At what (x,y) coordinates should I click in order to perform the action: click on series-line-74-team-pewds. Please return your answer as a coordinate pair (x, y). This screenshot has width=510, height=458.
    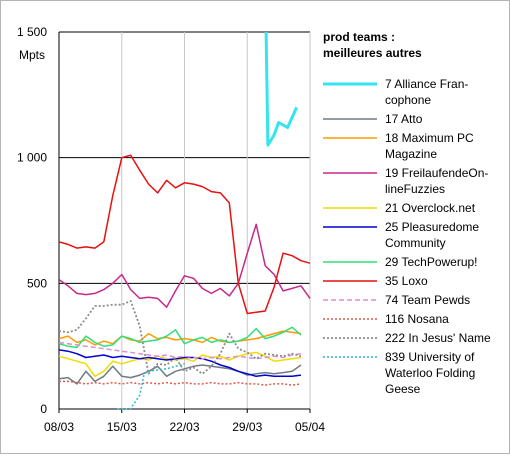
    Looking at the image, I should click on (180, 350).